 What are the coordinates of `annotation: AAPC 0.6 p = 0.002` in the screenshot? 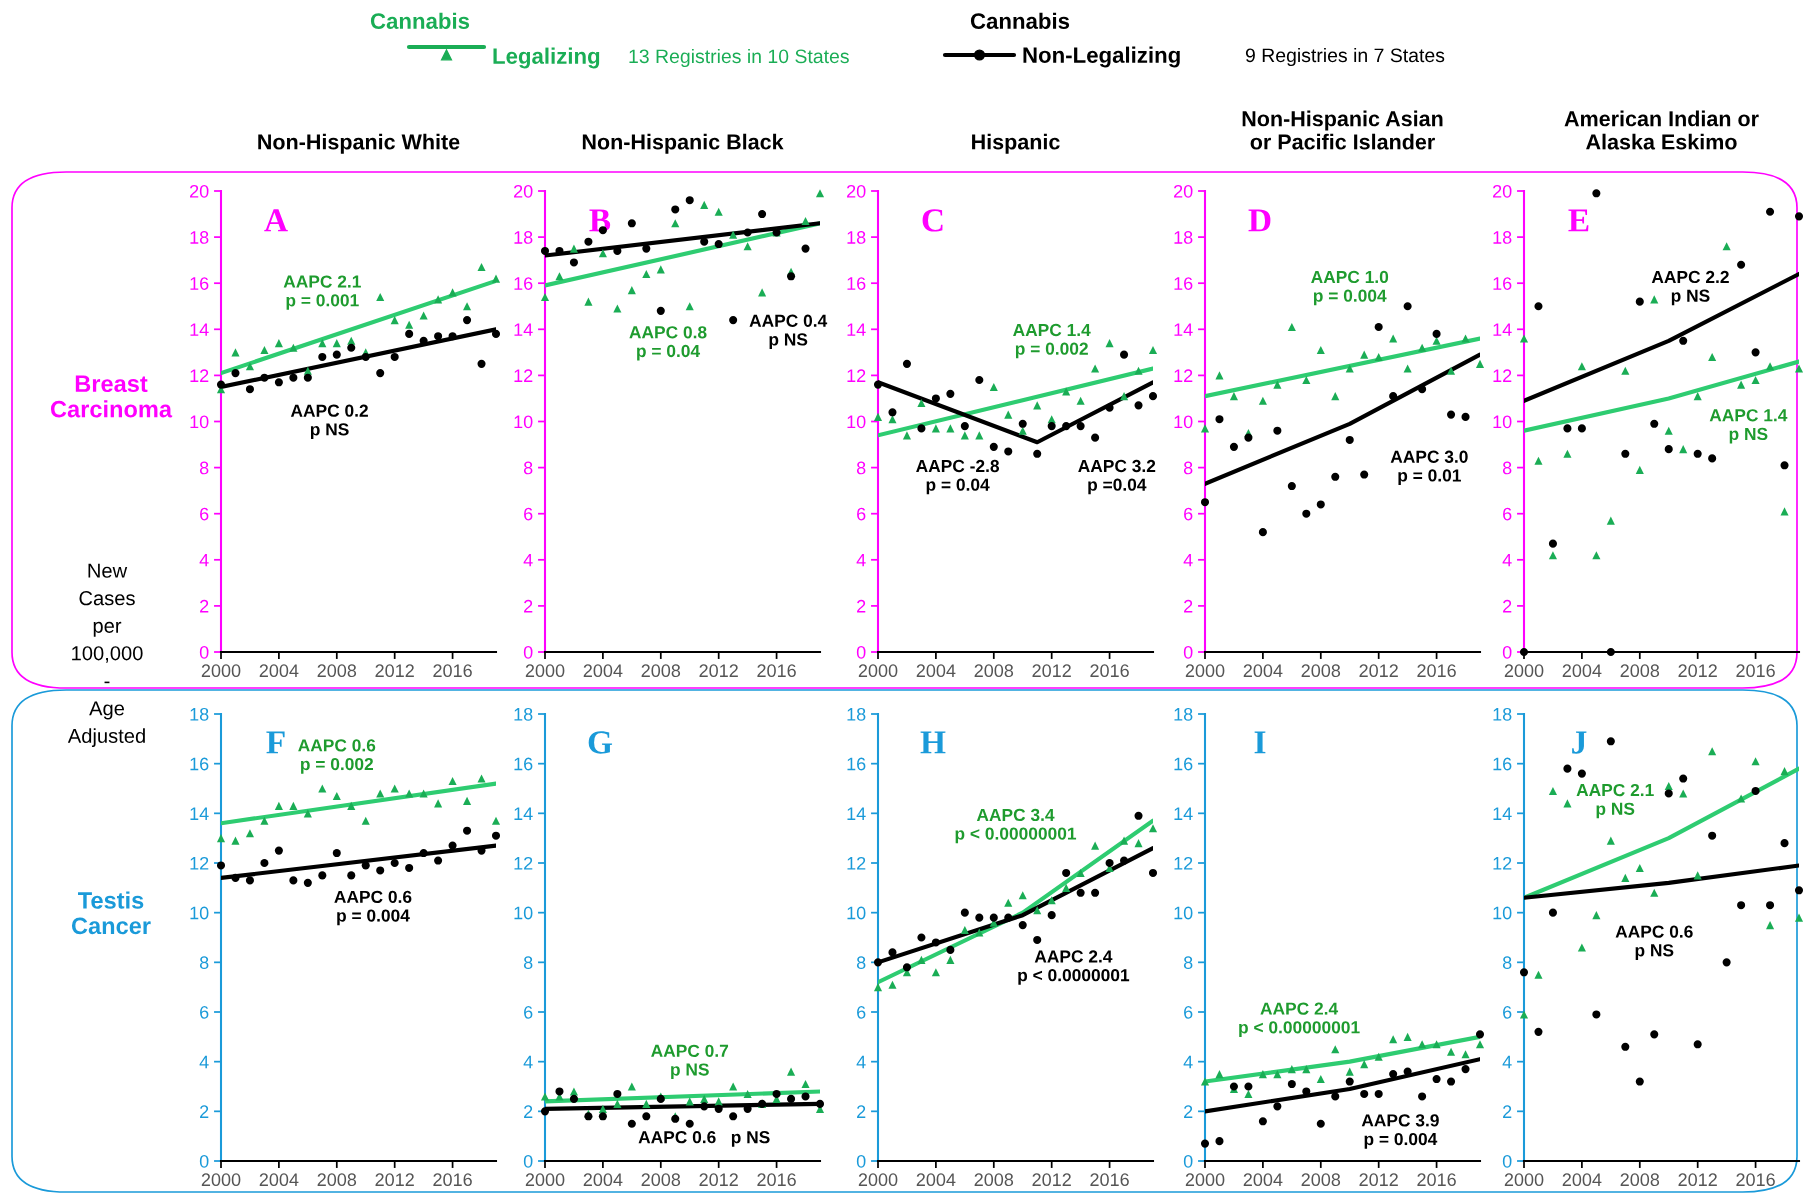 It's located at (337, 756).